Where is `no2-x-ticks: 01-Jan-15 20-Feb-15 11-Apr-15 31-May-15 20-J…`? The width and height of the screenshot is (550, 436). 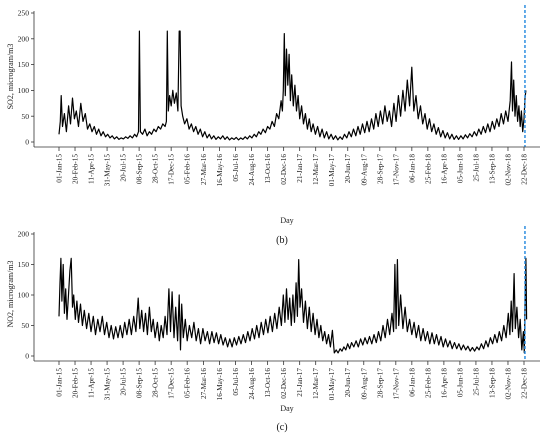
no2-x-ticks: 01-Jan-15 20-Feb-15 11-Apr-15 31-May-15 20-J… is located at coordinates (292, 380).